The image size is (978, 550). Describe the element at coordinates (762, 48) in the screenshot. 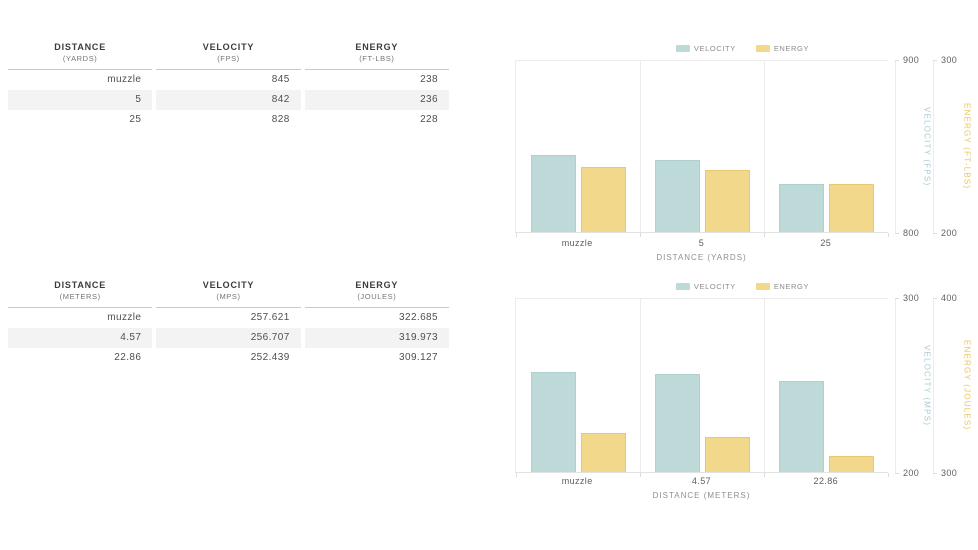

I see `energy-swatch-icon` at that location.